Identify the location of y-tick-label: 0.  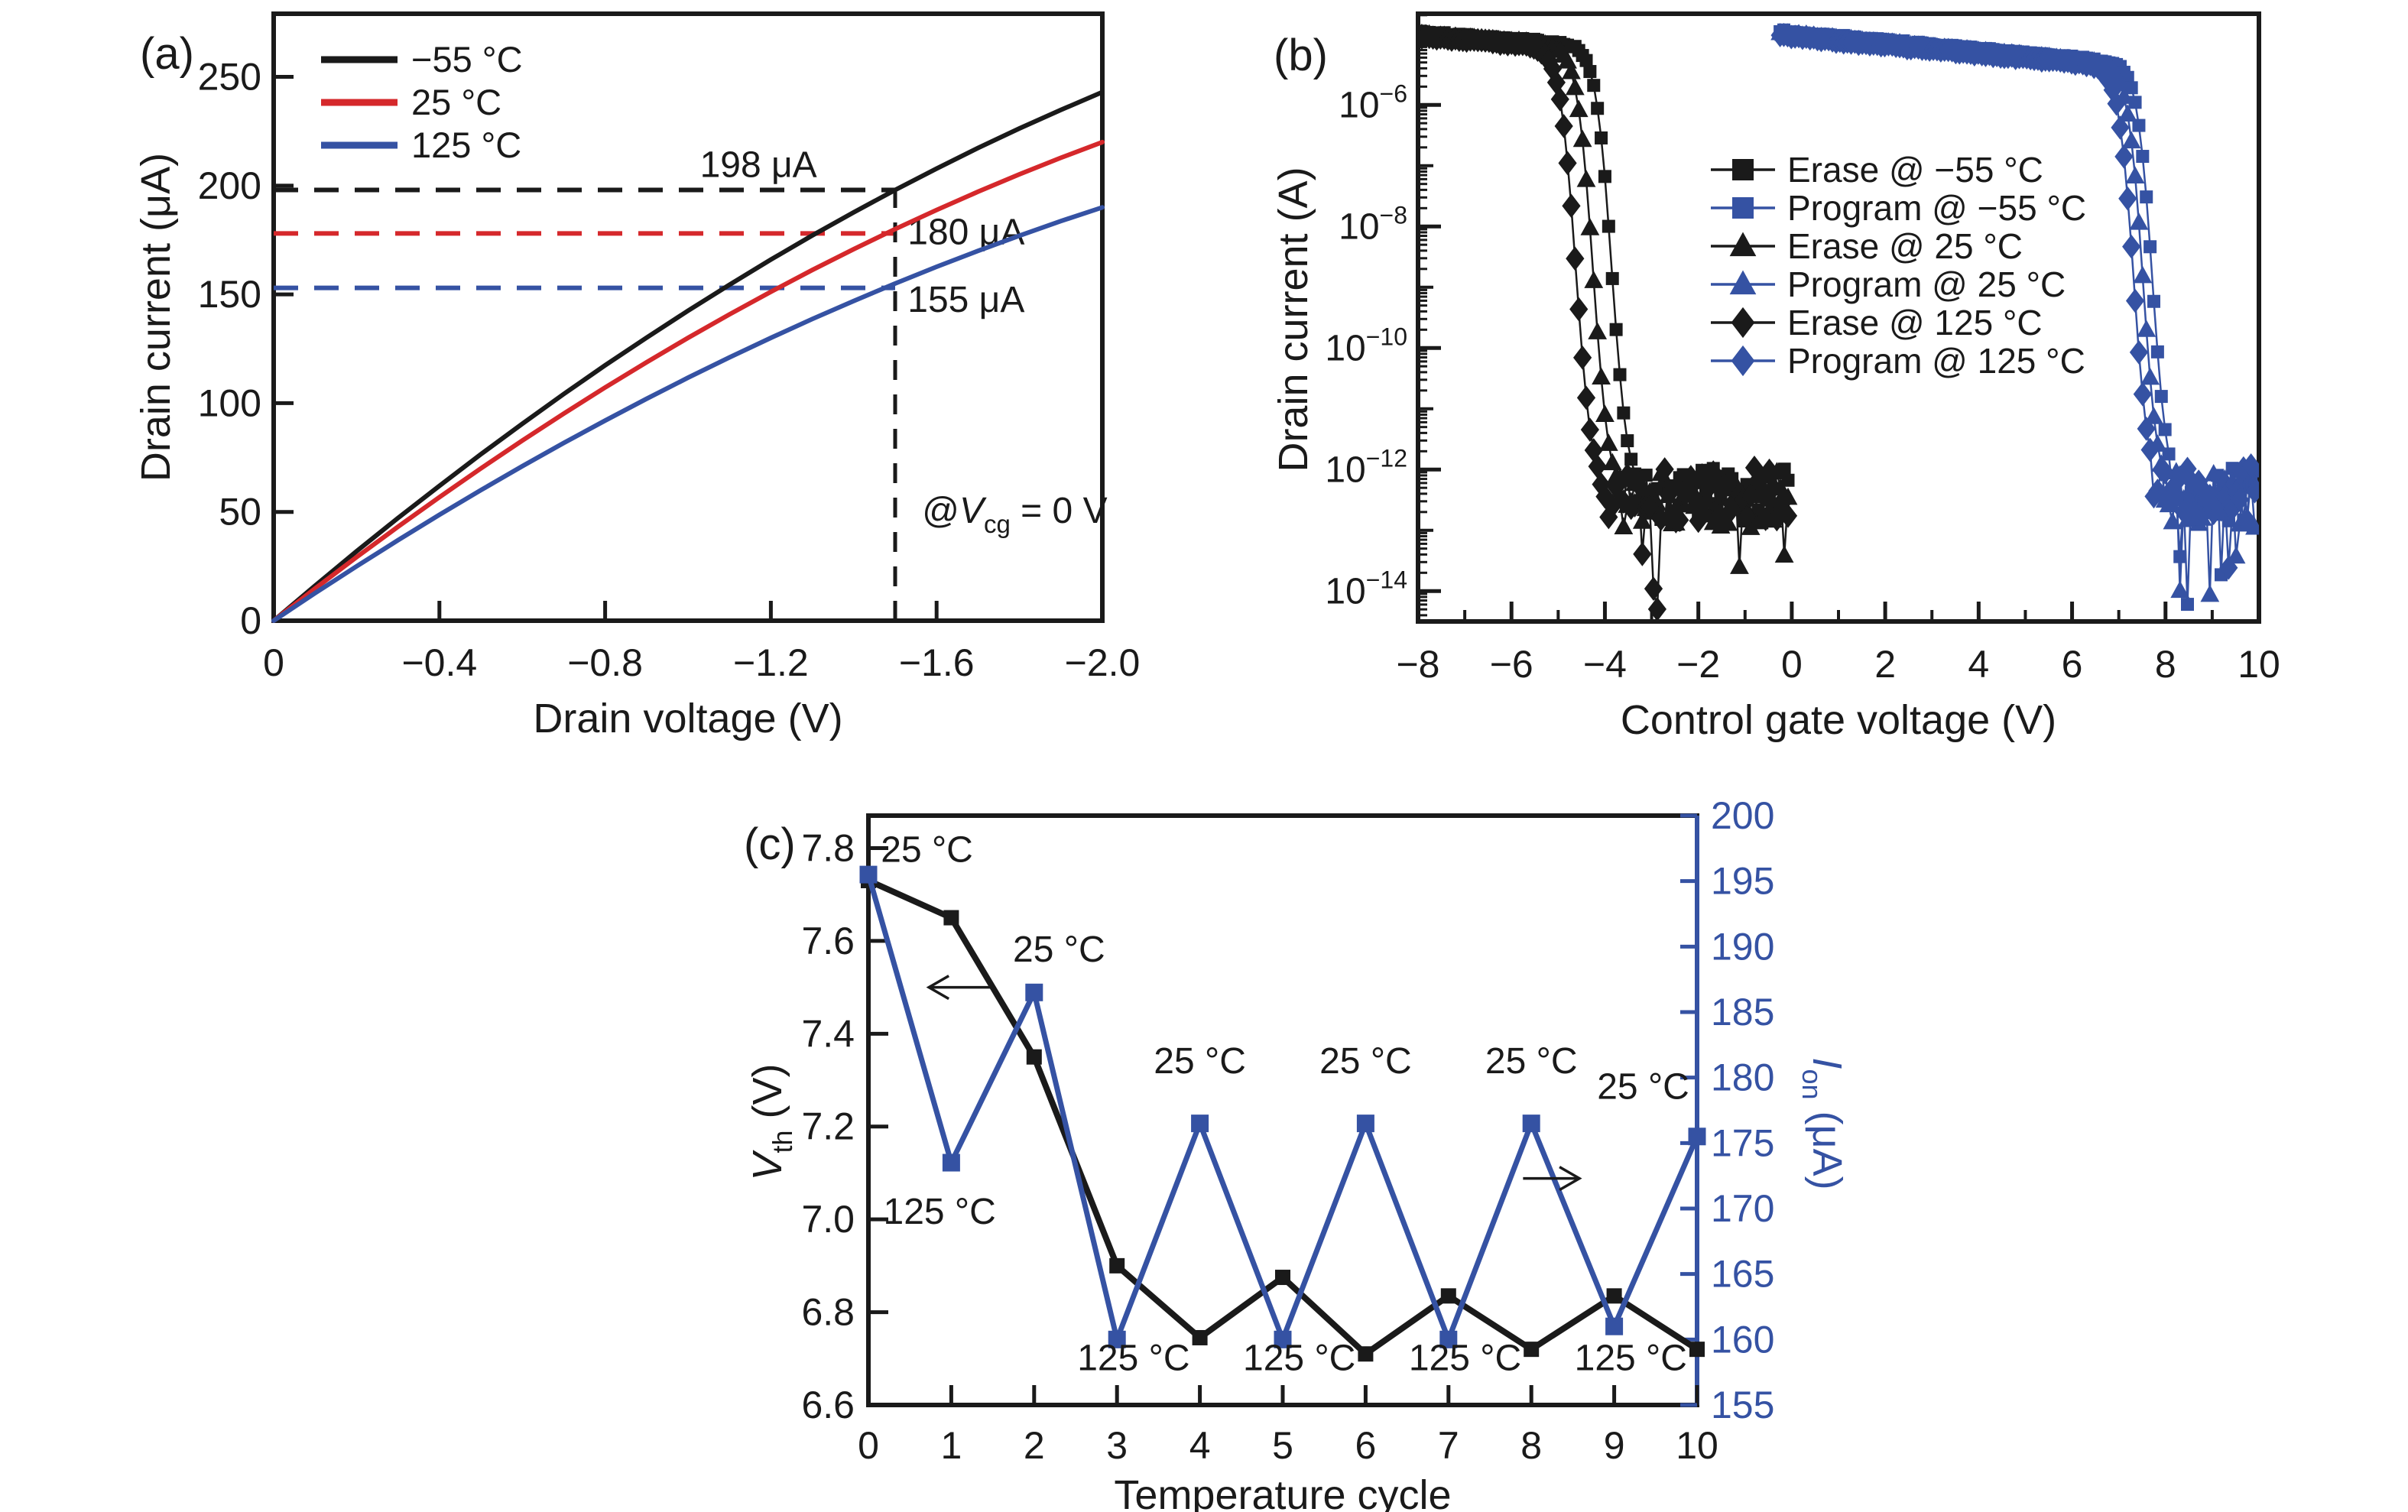
(251, 620).